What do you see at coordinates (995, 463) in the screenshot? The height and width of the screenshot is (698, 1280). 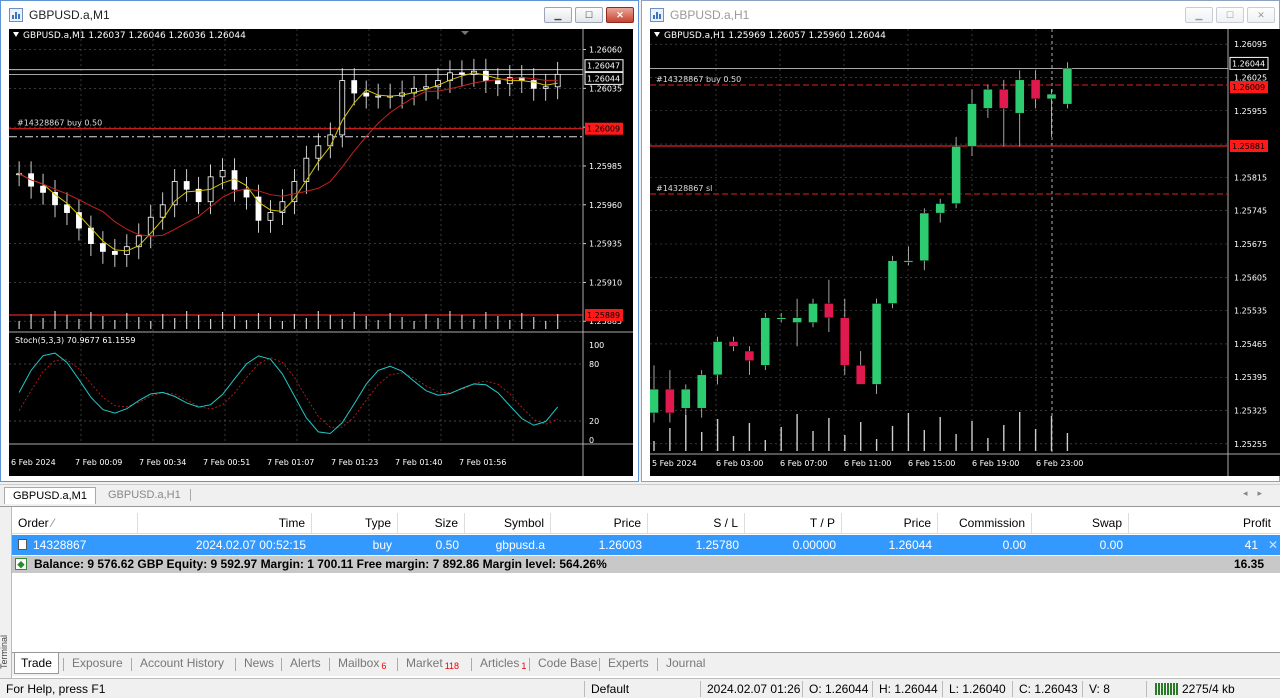 I see `time-label: 6 Feb 19:00` at bounding box center [995, 463].